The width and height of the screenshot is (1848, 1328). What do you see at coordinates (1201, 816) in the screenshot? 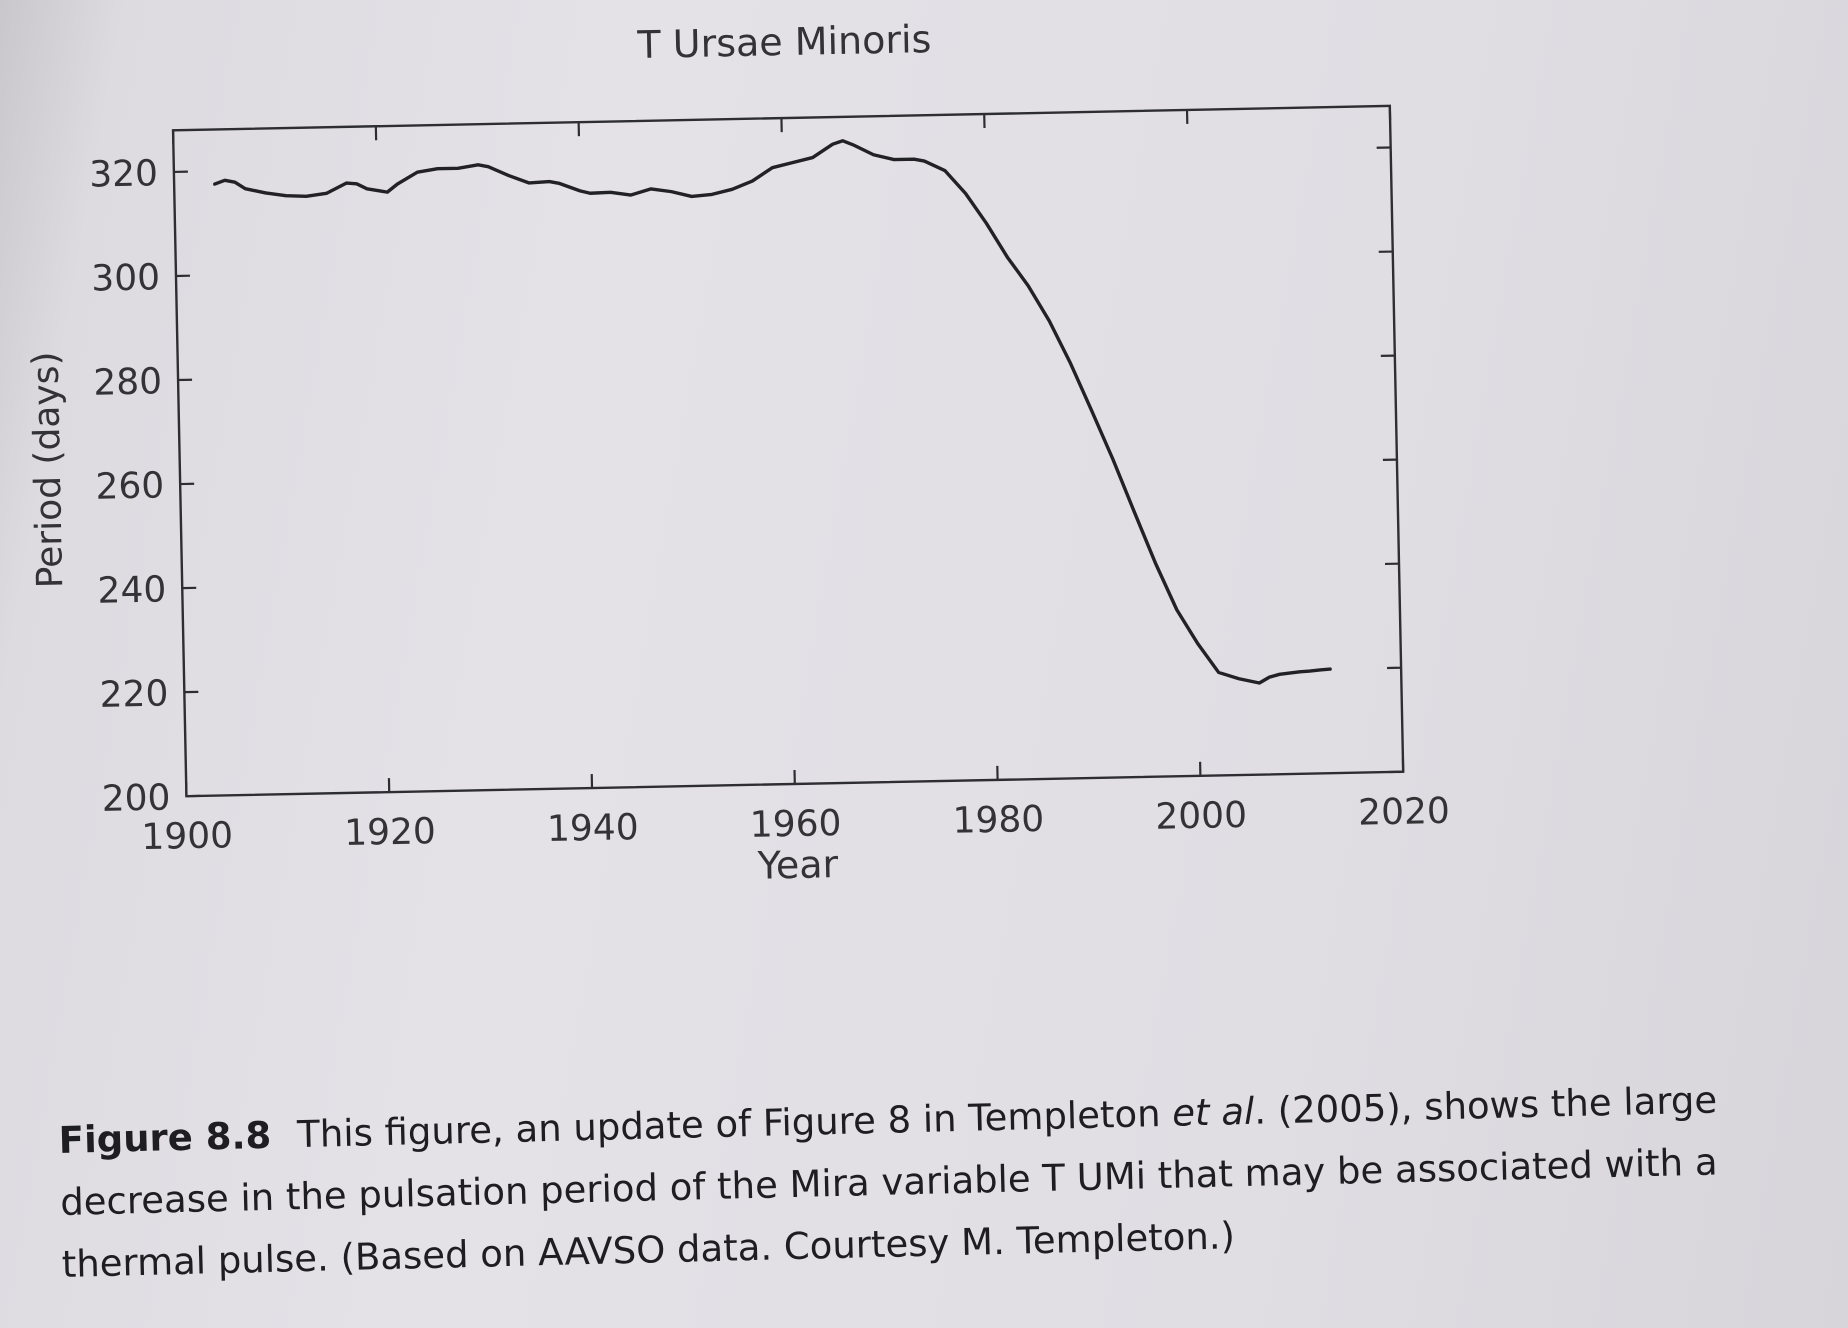
I see `x-tick-label: 2000` at bounding box center [1201, 816].